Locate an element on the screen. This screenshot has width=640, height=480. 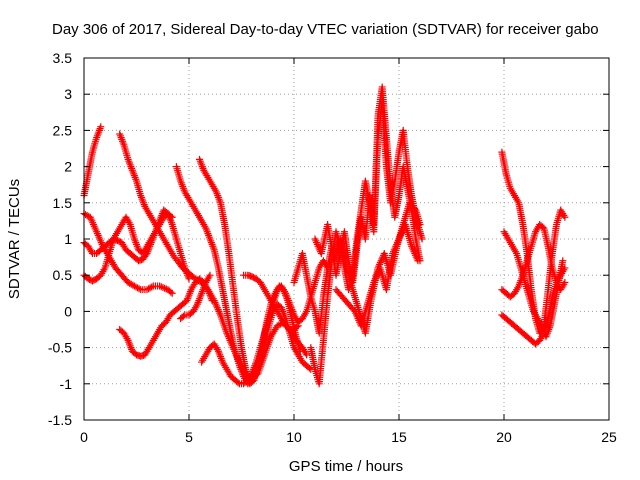
y-tick-label: 1 is located at coordinates (68, 239).